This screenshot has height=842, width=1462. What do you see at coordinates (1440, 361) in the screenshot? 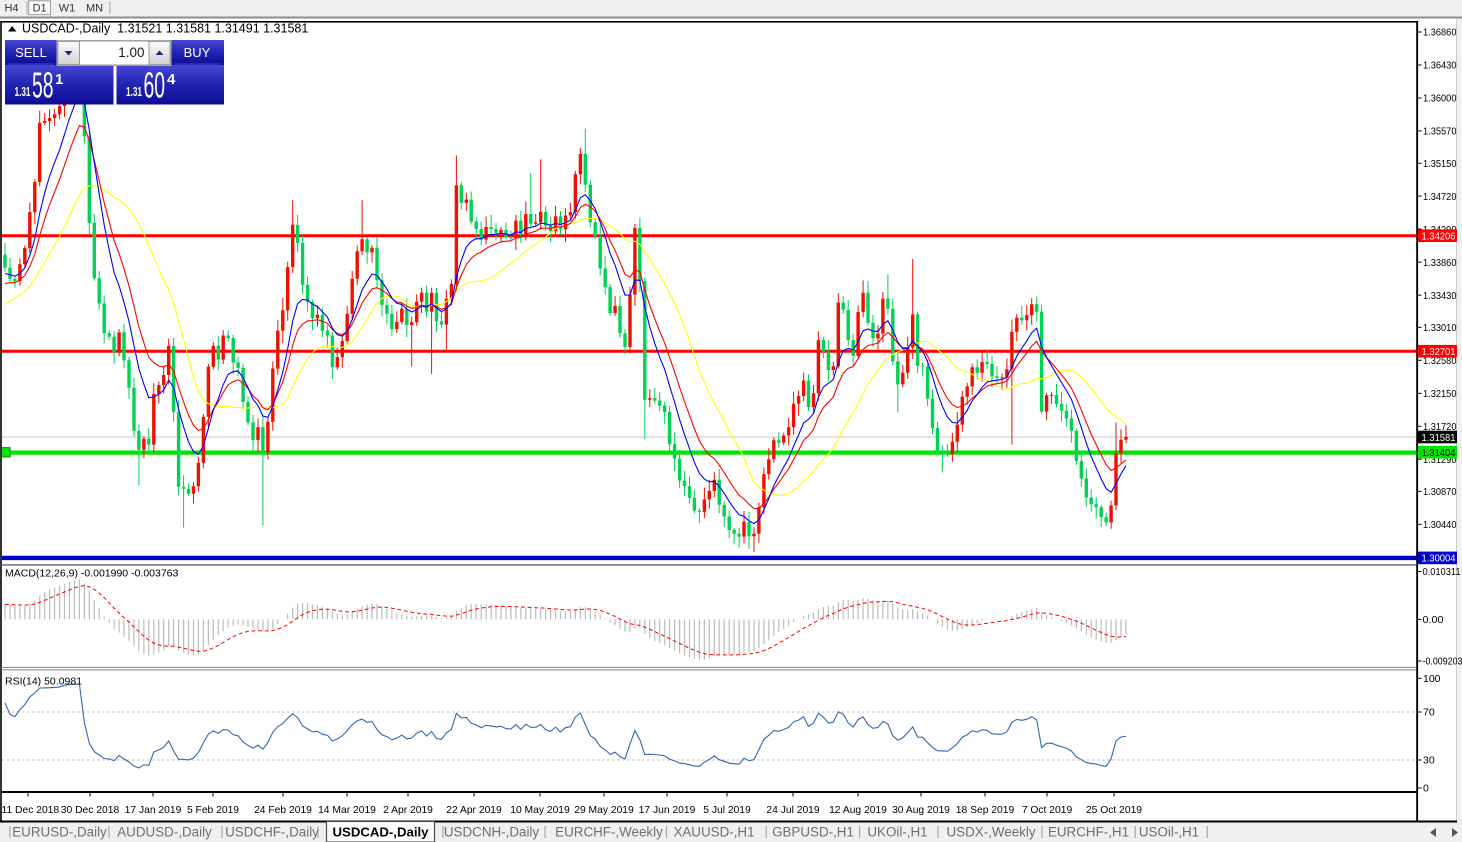
I see `svg-text: 1.32580` at bounding box center [1440, 361].